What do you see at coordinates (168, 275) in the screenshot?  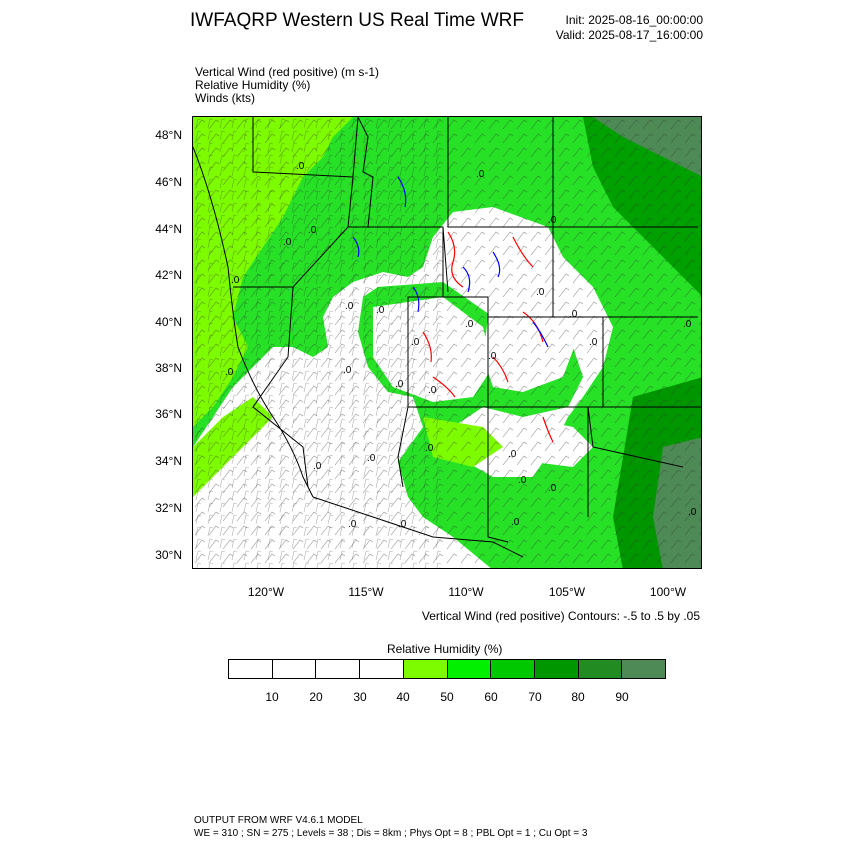 I see `lat-label: 42°N` at bounding box center [168, 275].